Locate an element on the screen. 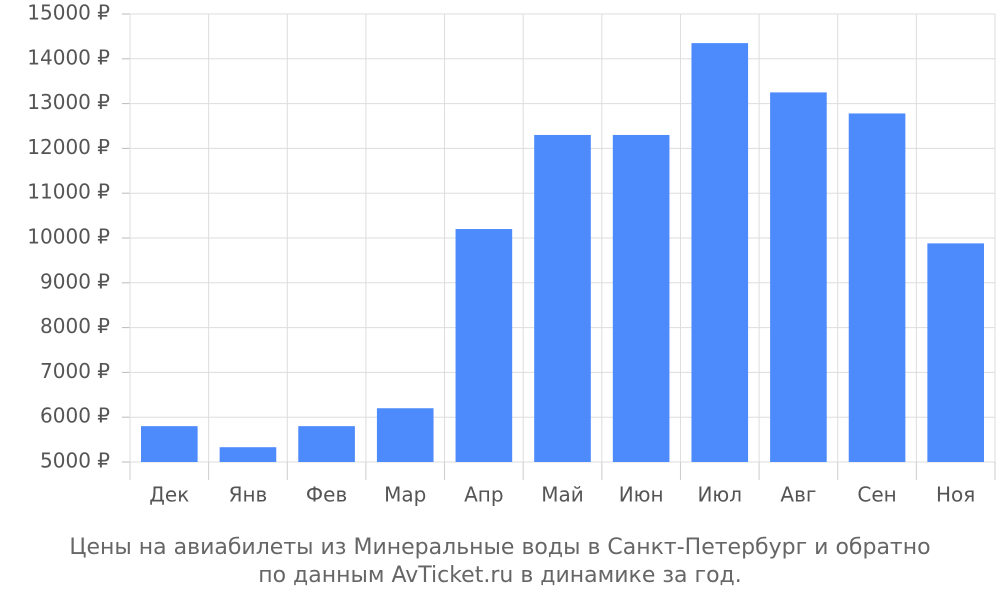  y-tick-label: 10000 ₽ is located at coordinates (68, 237).